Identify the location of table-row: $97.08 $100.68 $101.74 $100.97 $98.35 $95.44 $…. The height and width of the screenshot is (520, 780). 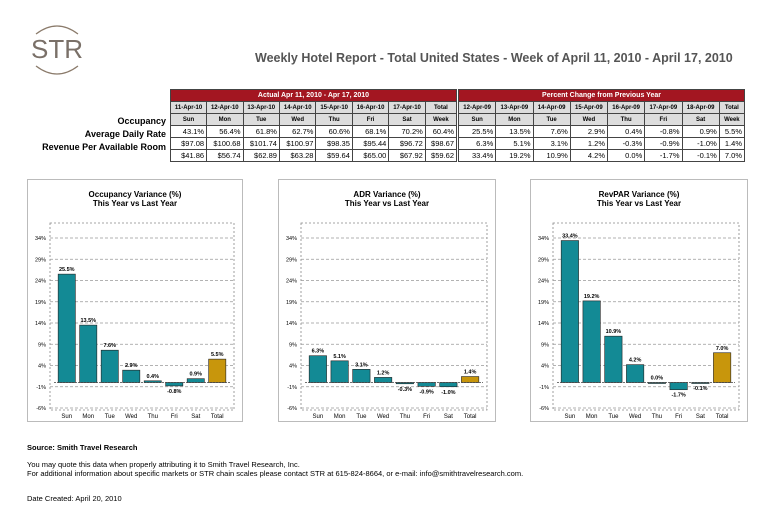
(313, 143).